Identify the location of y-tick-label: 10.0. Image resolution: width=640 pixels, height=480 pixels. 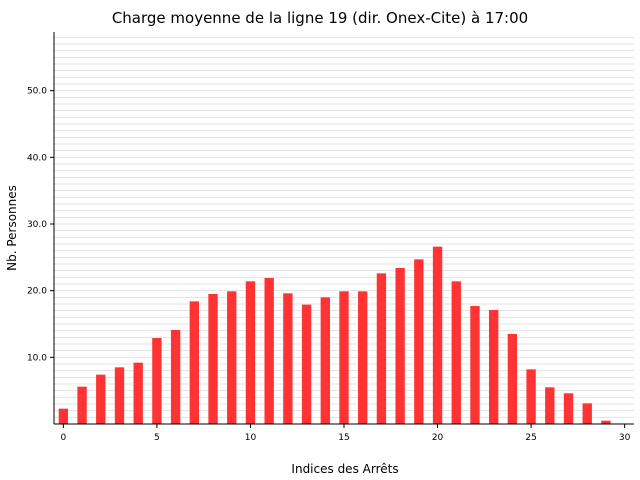
(37, 358).